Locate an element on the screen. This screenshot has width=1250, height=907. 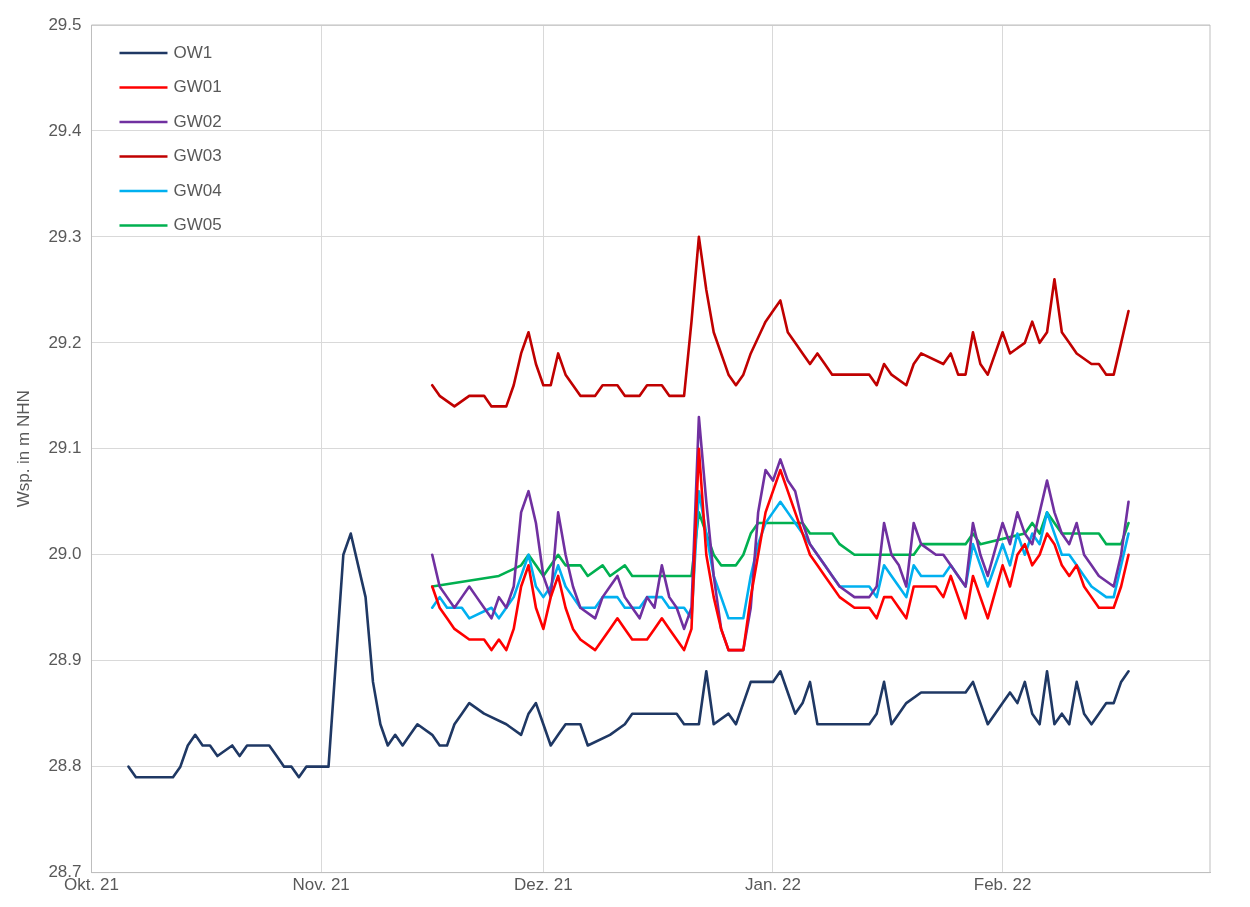
legend-label: GW02 is located at coordinates (197, 121).